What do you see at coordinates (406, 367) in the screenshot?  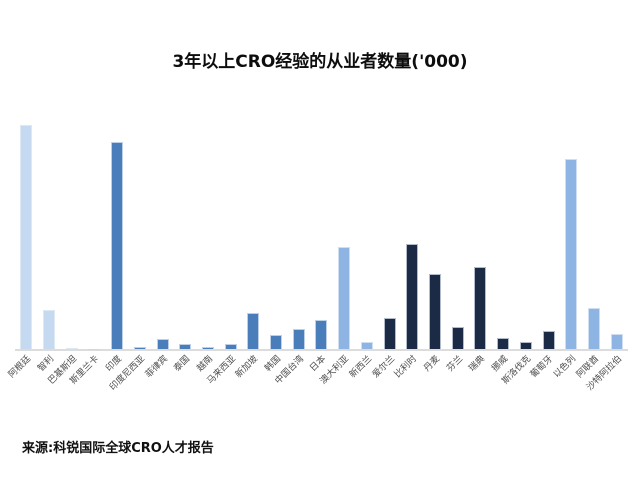 I see `x-axis-label: 比利时` at bounding box center [406, 367].